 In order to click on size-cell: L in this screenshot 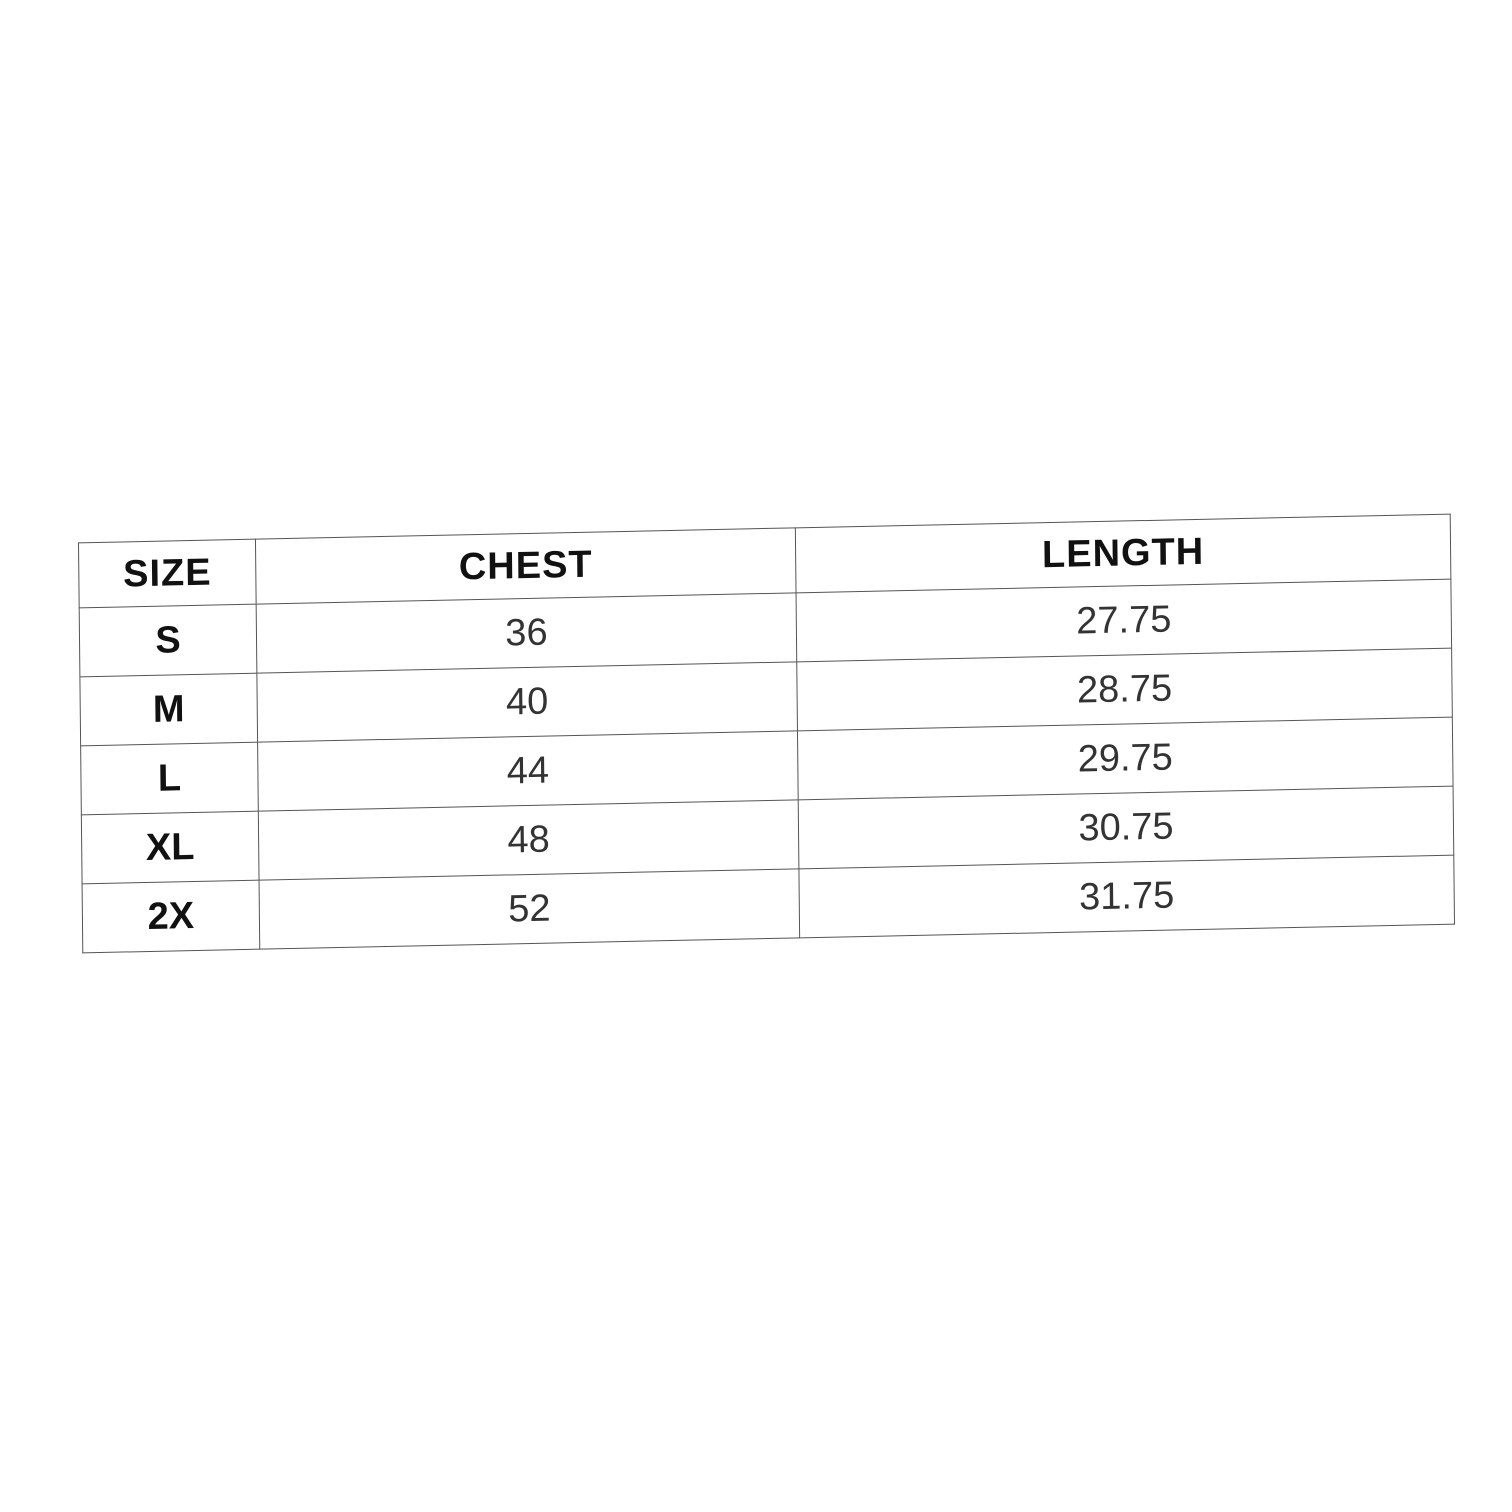, I will do `click(169, 778)`.